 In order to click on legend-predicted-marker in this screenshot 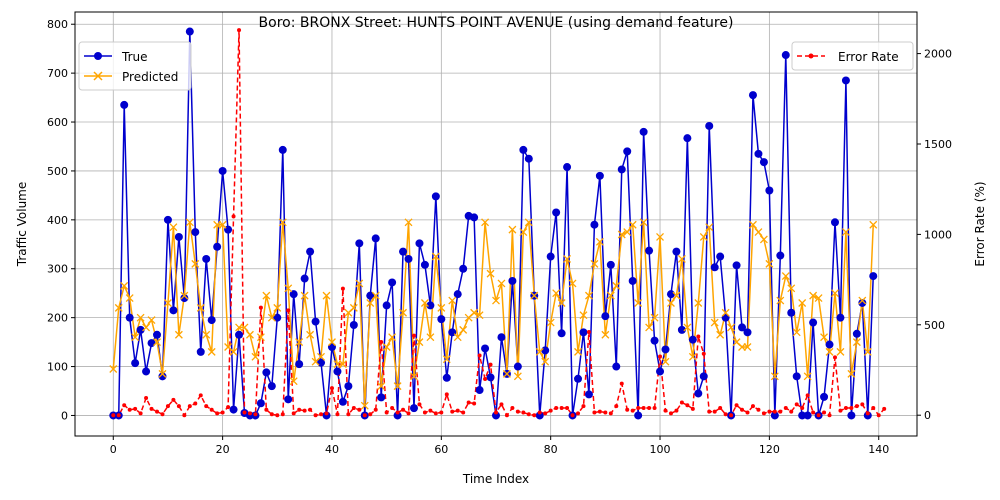, I will do `click(98, 76)`.